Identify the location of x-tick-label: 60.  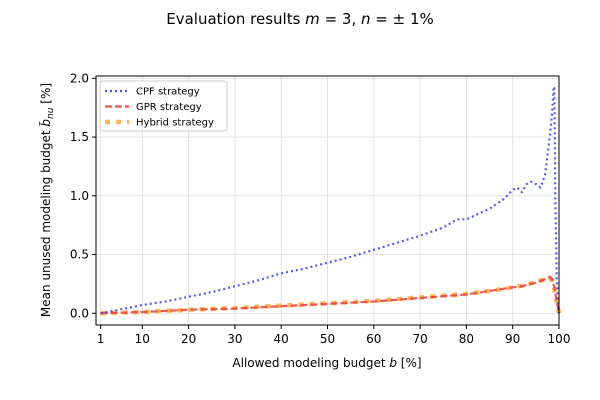
(373, 339).